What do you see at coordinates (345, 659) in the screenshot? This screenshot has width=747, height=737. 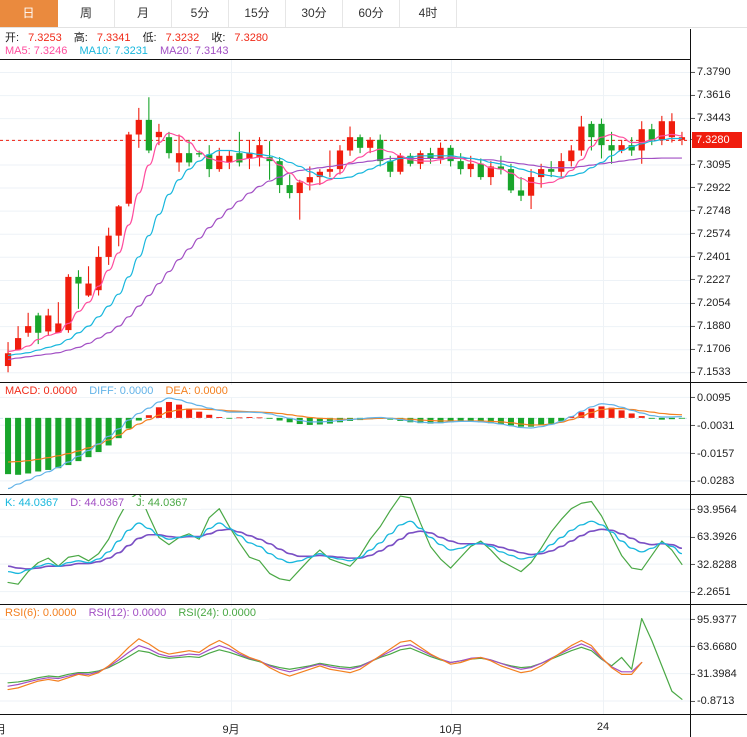 I see `rsi-chart-panel` at bounding box center [345, 659].